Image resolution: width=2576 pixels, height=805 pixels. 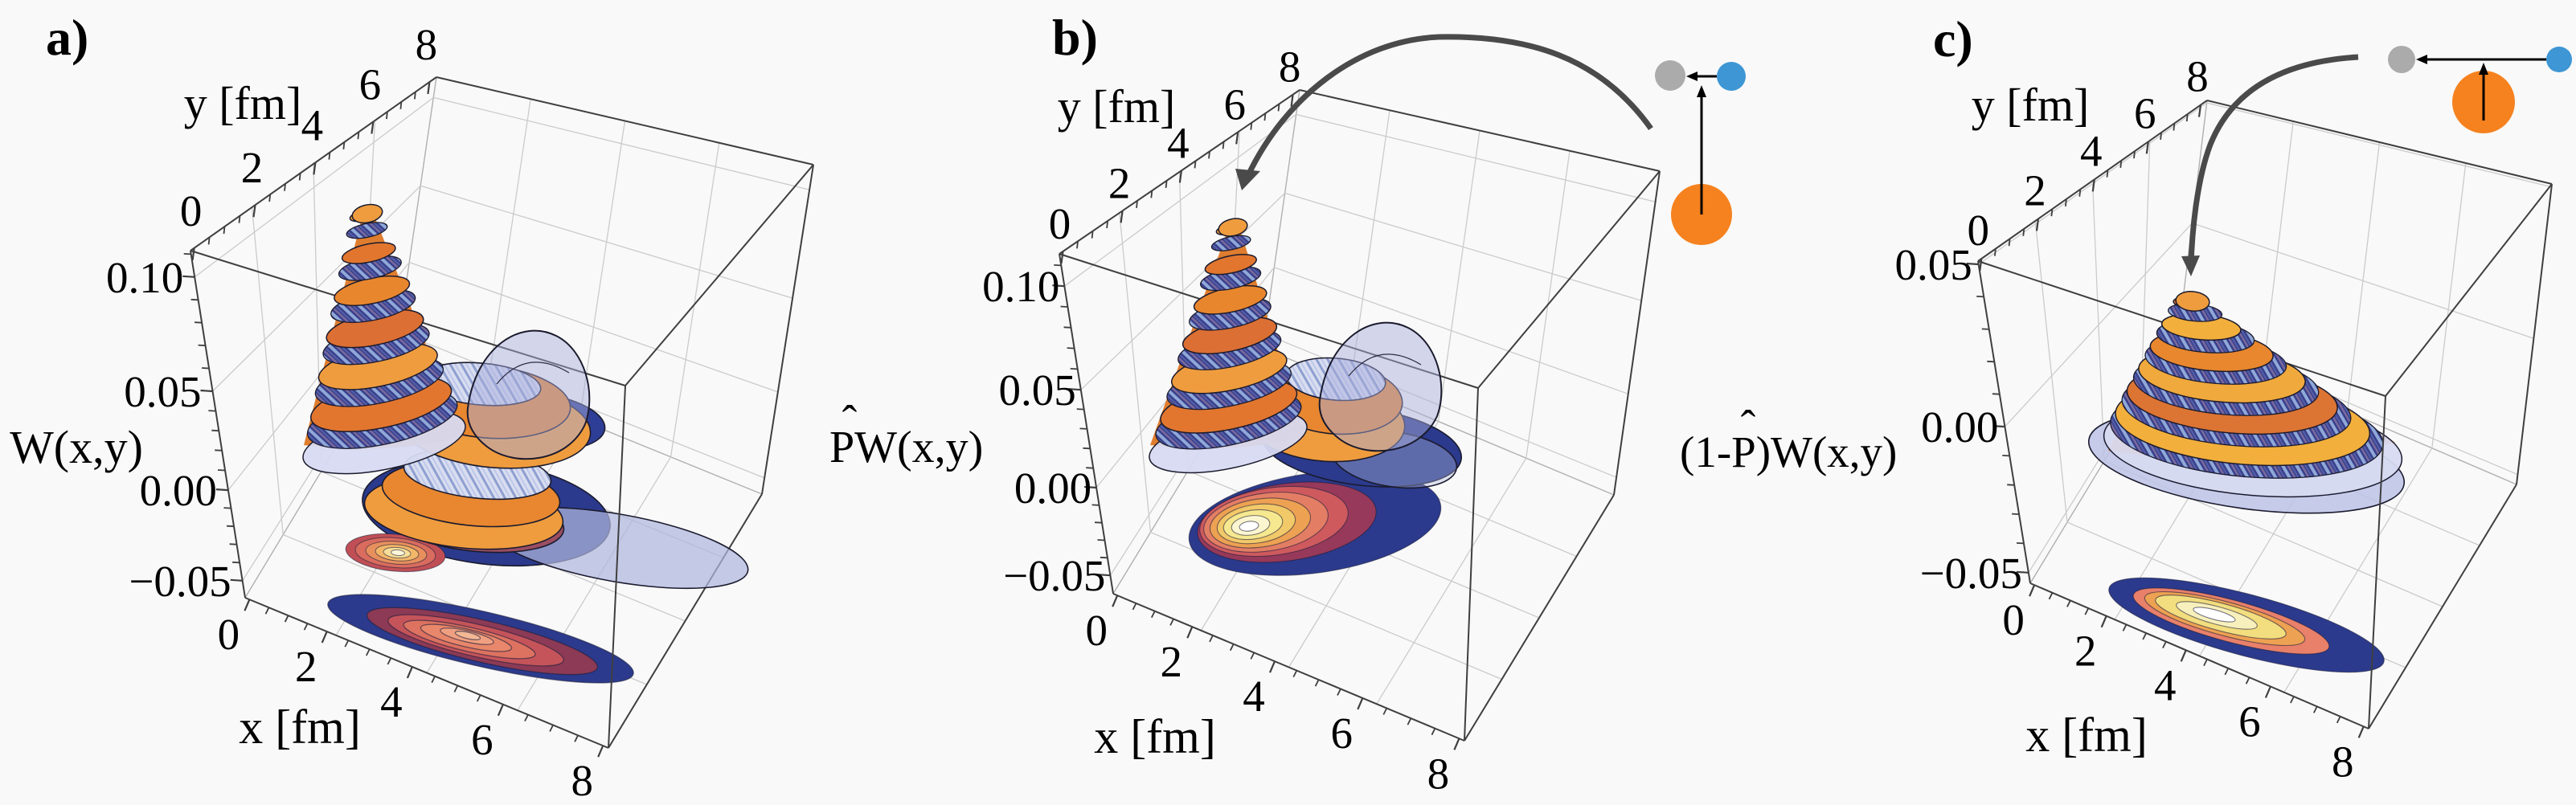 I want to click on svg-text: (1-P)W(x,y), so click(x=1788, y=451).